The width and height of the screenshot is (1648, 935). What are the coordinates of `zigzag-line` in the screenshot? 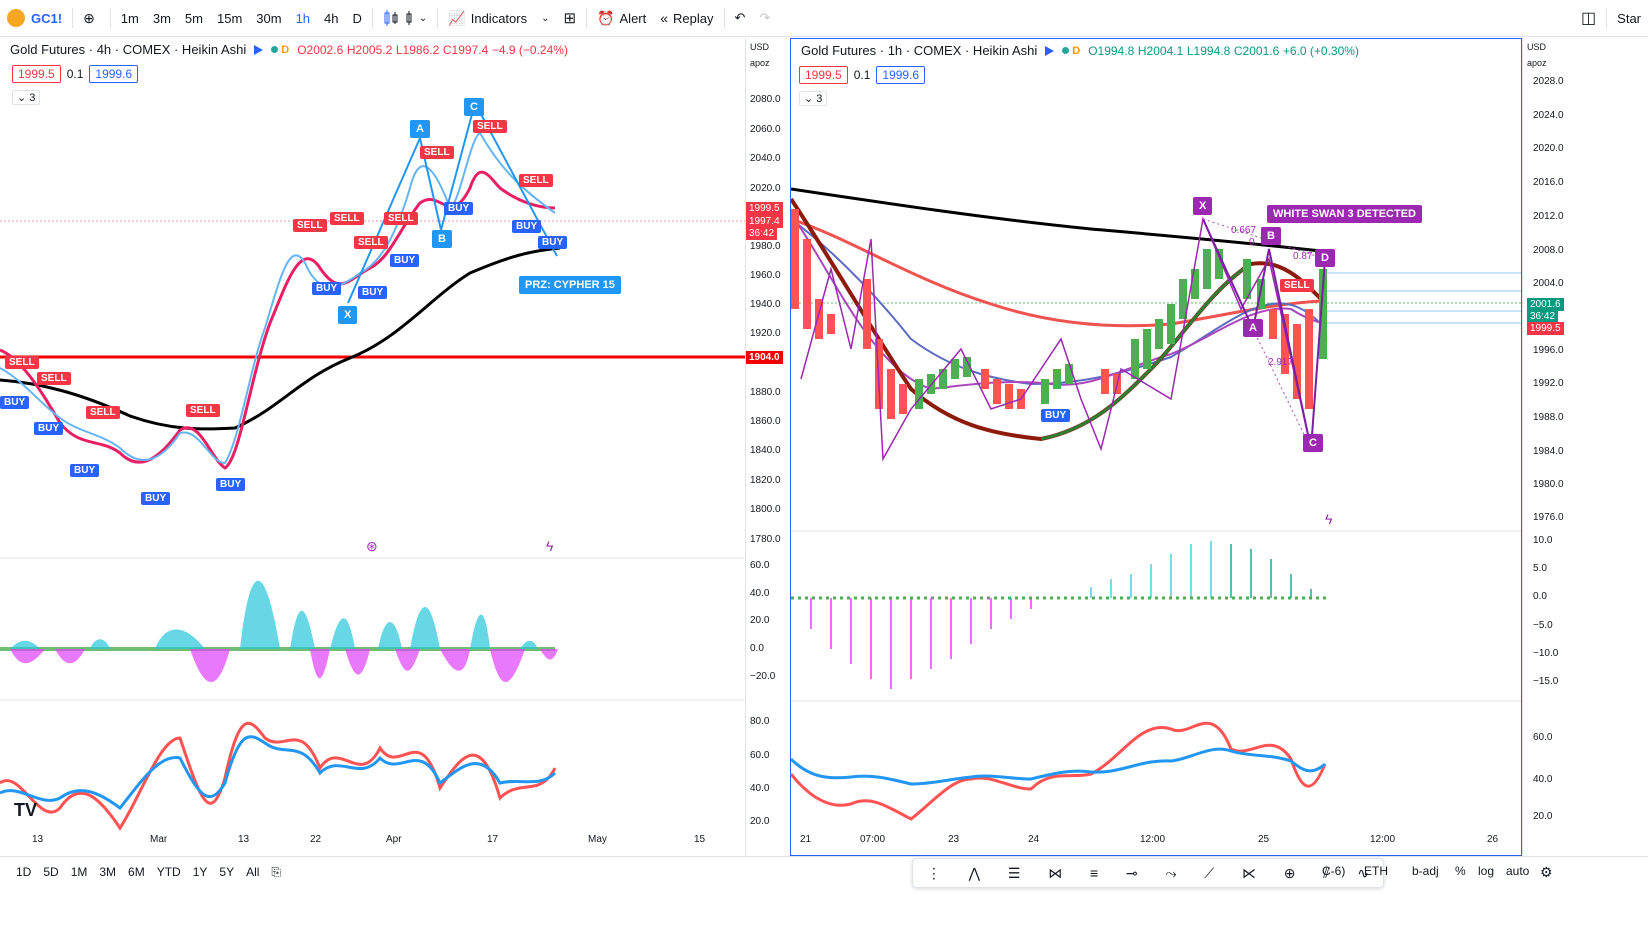 It's located at (1063, 339).